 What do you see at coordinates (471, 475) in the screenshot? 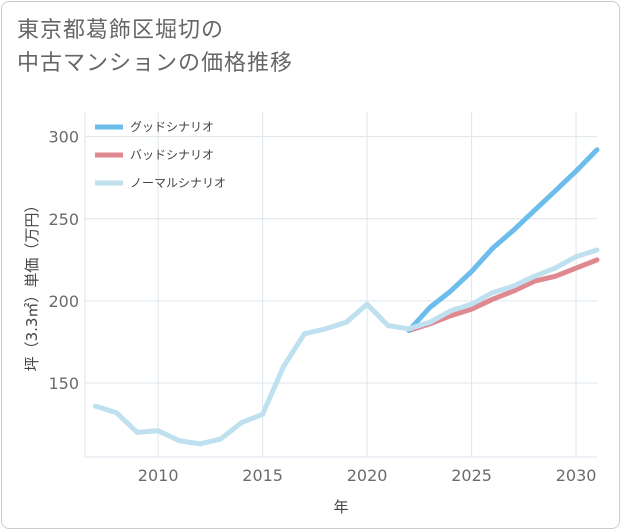
I see `x-tick-label: 2025` at bounding box center [471, 475].